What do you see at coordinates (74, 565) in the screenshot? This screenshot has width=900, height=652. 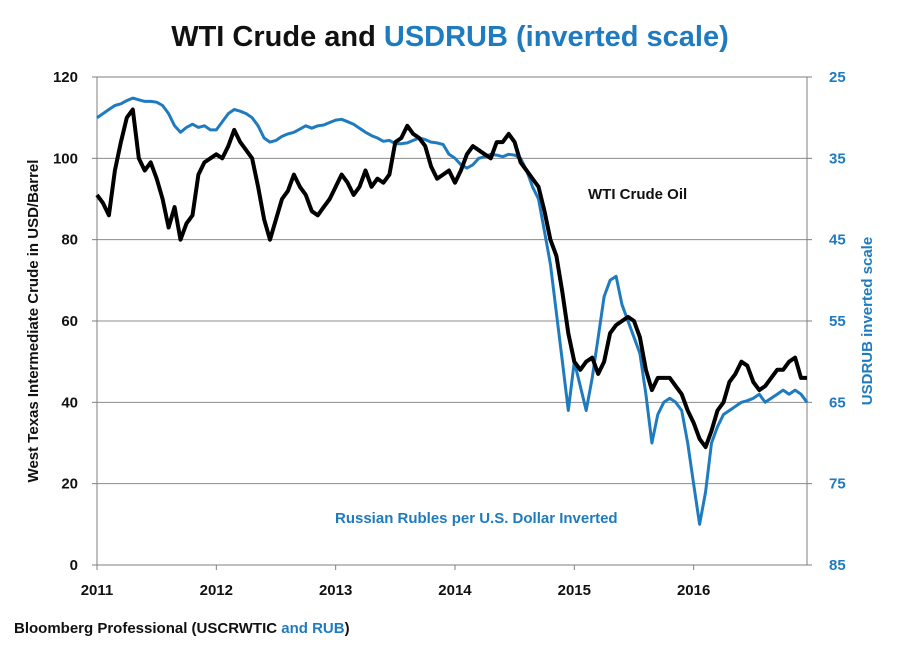 I see `y-left-tick-label-0: 0` at bounding box center [74, 565].